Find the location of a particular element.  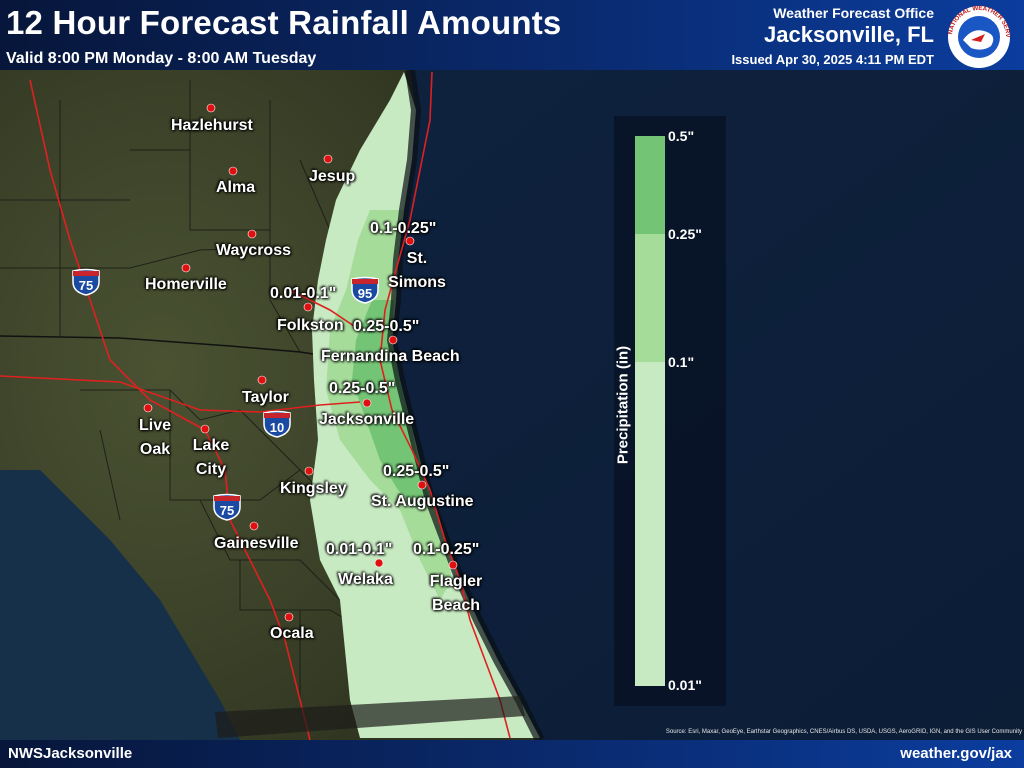

amount-label-fernandina: 0.25-0.5" is located at coordinates (386, 326).